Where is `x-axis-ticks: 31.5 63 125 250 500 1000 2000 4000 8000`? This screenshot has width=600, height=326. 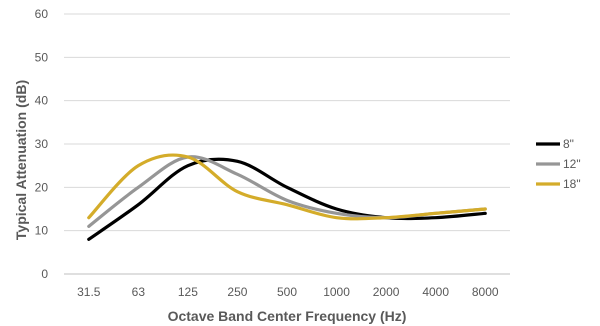
x-axis-ticks: 31.5 63 125 250 500 1000 2000 4000 8000 is located at coordinates (288, 292).